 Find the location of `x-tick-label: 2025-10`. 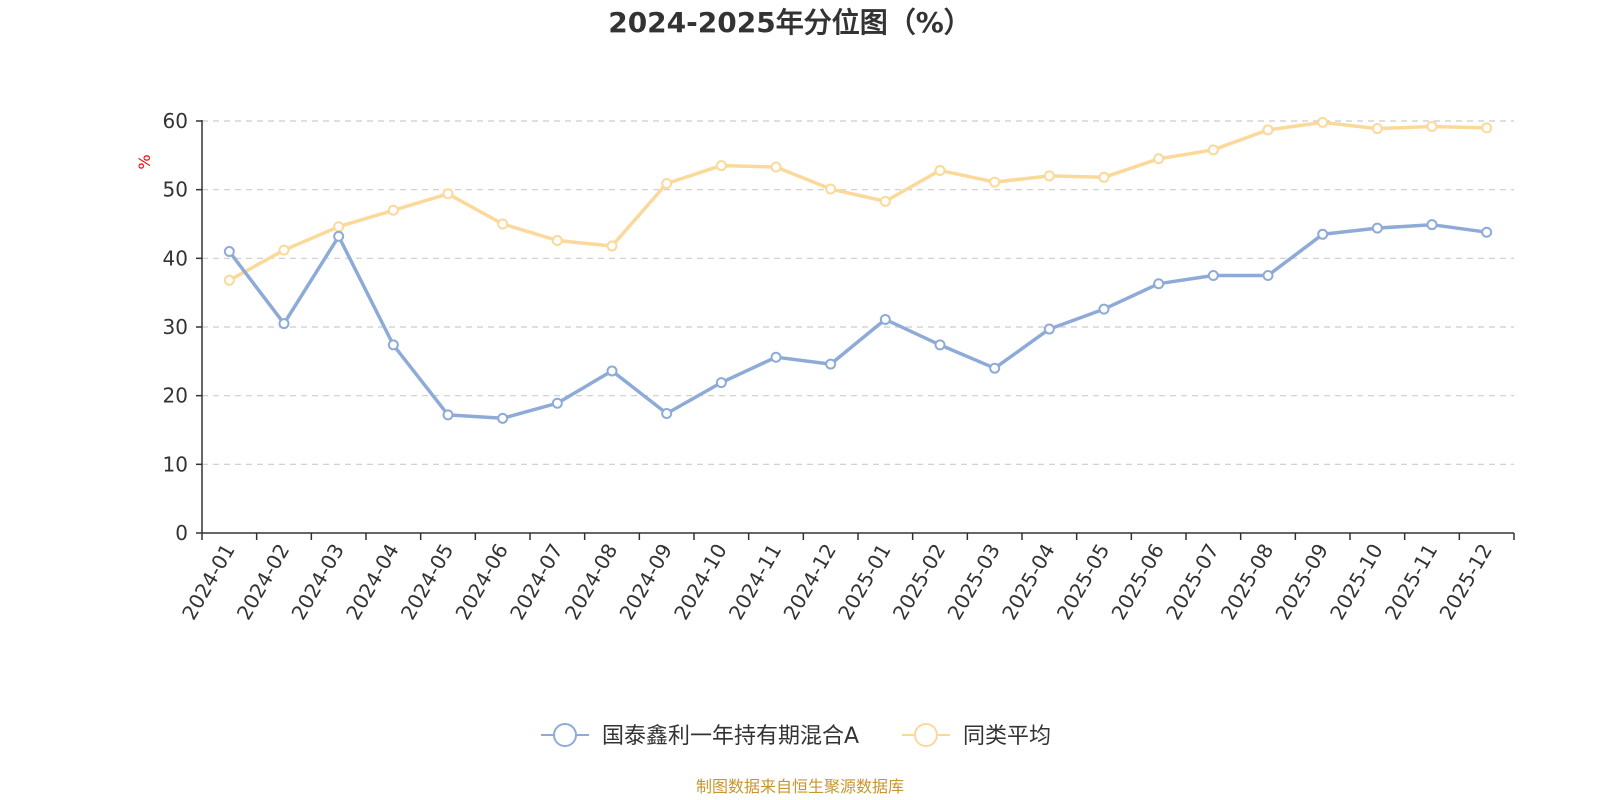

x-tick-label: 2025-10 is located at coordinates (1356, 582).